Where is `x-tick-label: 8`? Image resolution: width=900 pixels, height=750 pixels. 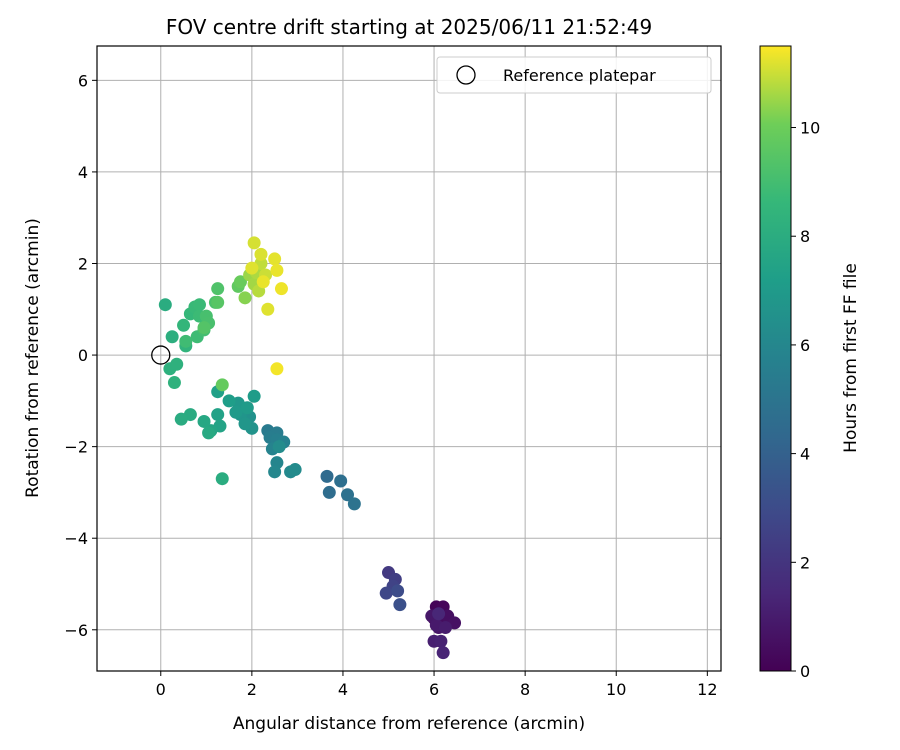
x-tick-label: 8 is located at coordinates (525, 689).